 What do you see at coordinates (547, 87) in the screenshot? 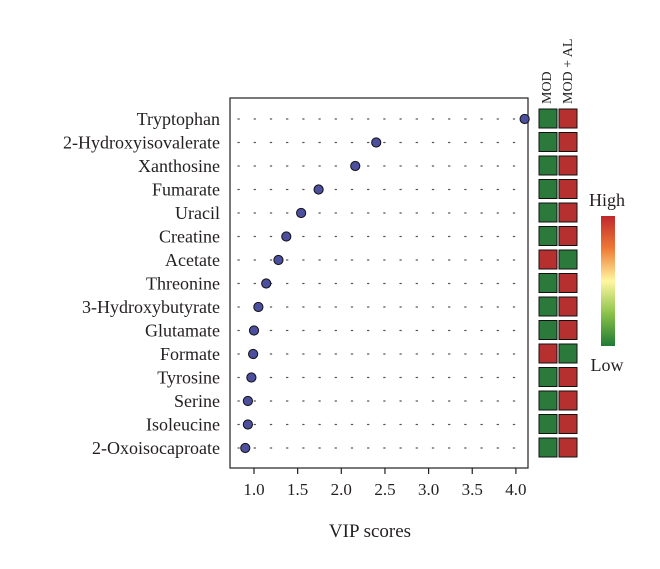
I see `heatmap-header-mod: MOD` at bounding box center [547, 87].